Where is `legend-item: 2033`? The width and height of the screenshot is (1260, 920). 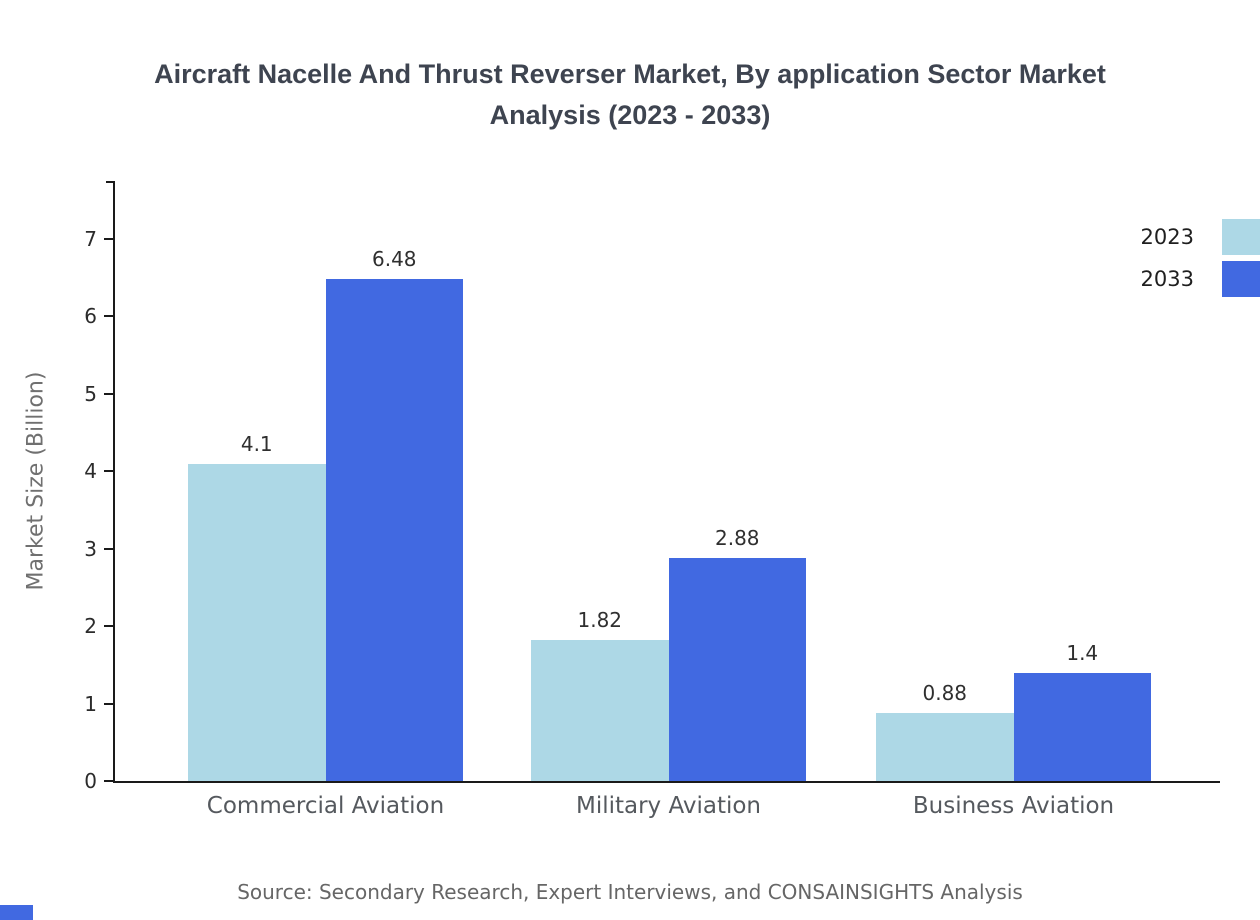
legend-item: 2033 is located at coordinates (1200, 279).